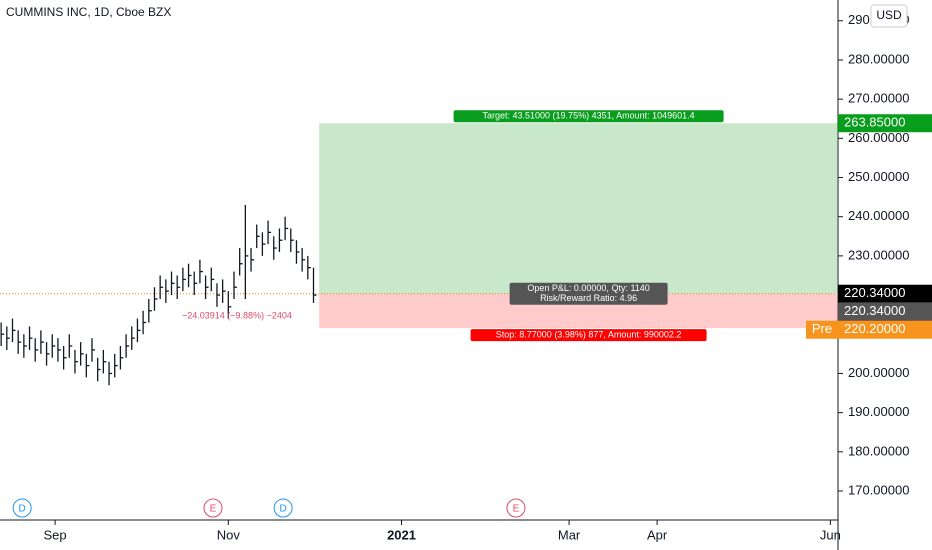 The height and width of the screenshot is (550, 932). What do you see at coordinates (878, 450) in the screenshot?
I see `y-tick-label: 180.00000` at bounding box center [878, 450].